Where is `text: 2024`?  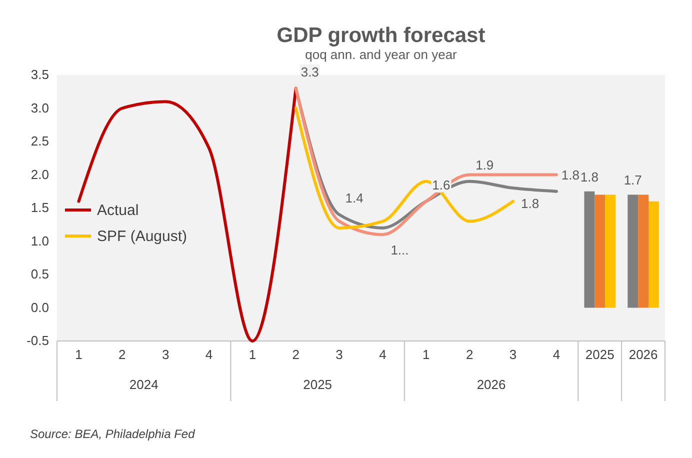
text: 2024 is located at coordinates (143, 384).